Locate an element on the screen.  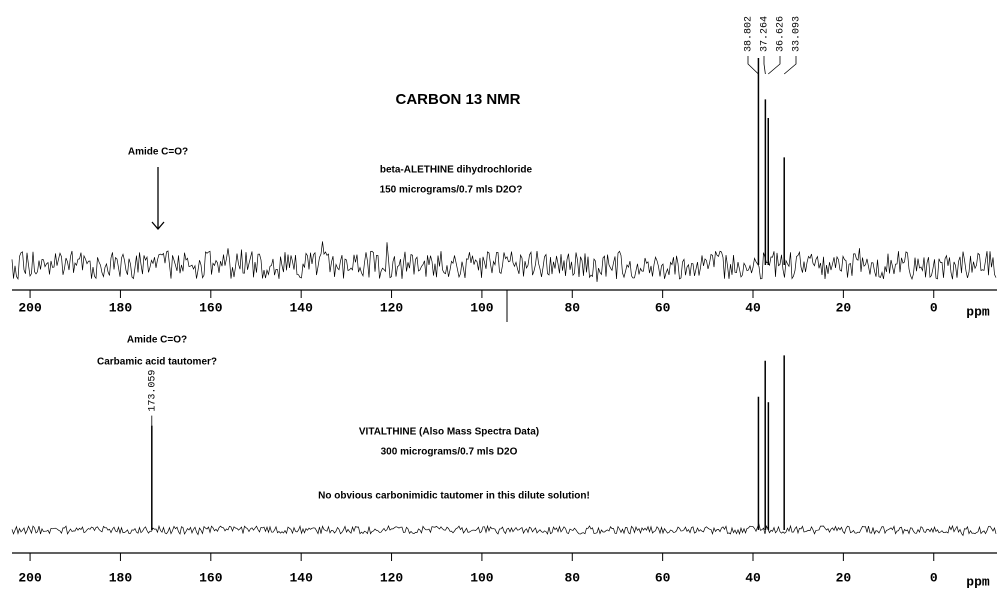
annotation: beta-ALETHINE dihydrochloride is located at coordinates (456, 170).